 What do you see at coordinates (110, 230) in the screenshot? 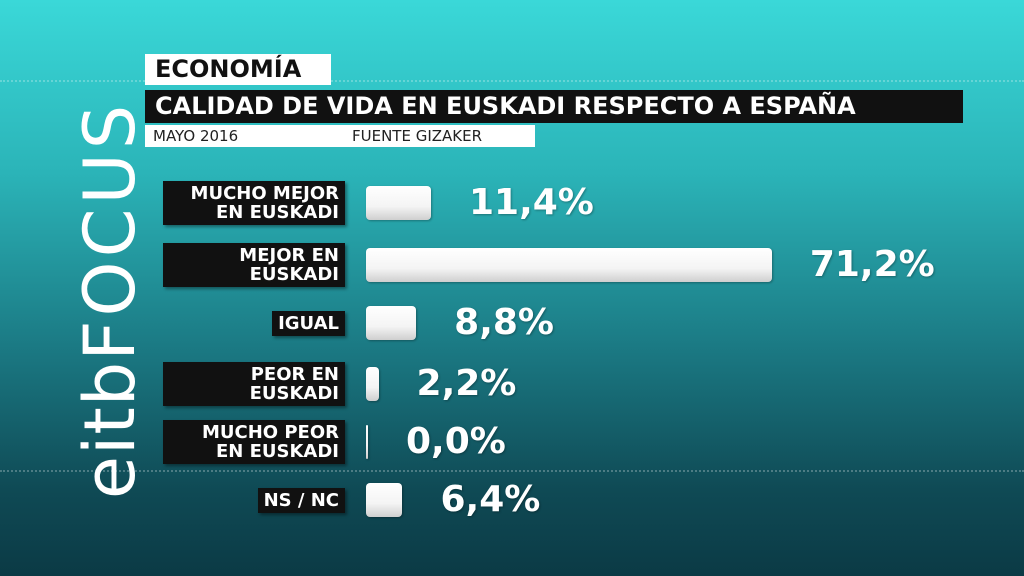
I see `logo-name: FOCUS` at bounding box center [110, 230].